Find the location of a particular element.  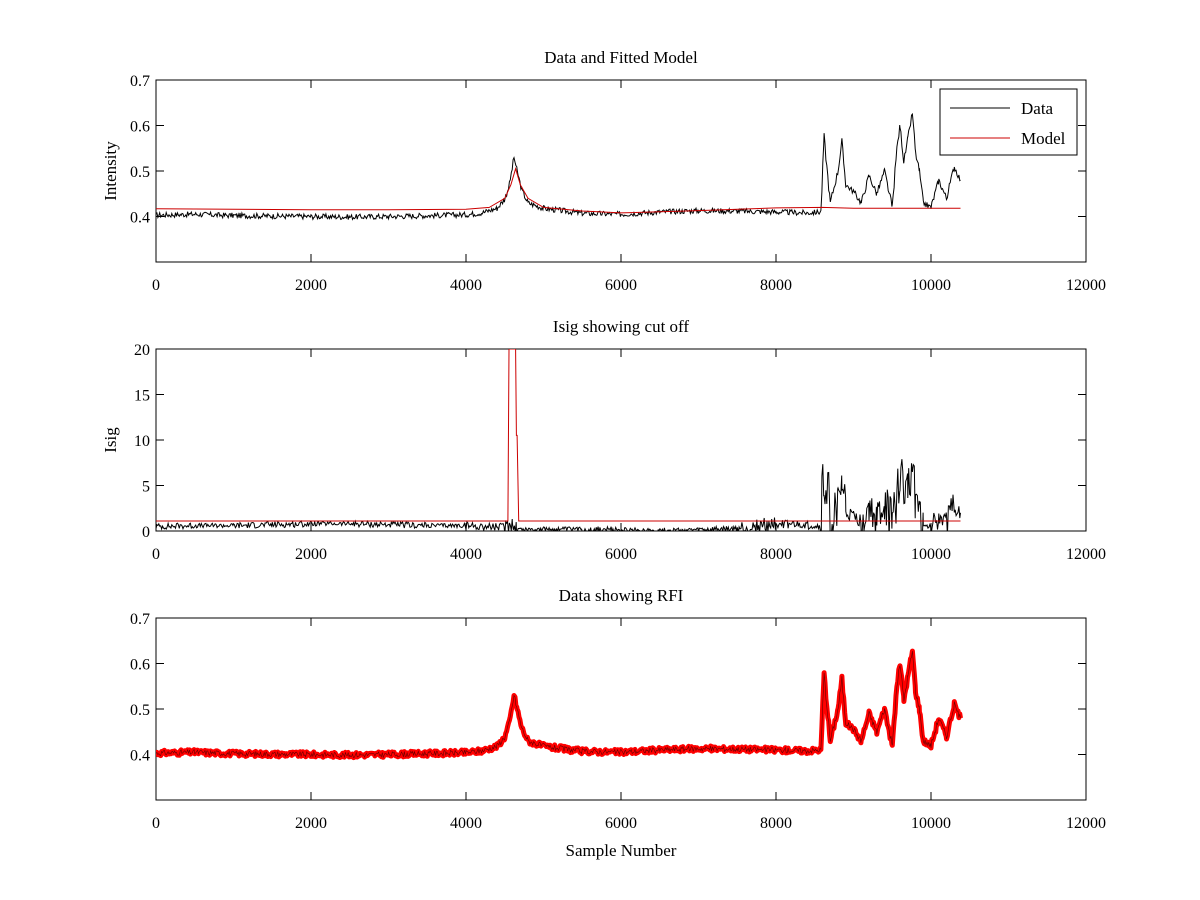

legend-label: Model is located at coordinates (1043, 138).